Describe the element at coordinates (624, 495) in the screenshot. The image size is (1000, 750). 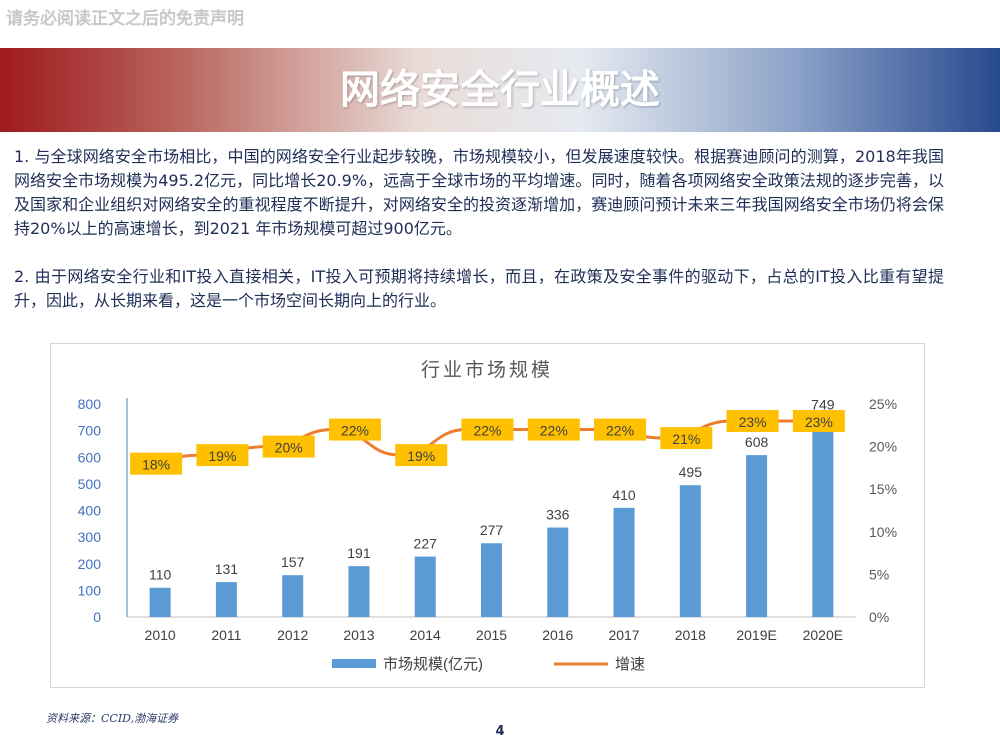
I see `bar-value-label: 410` at that location.